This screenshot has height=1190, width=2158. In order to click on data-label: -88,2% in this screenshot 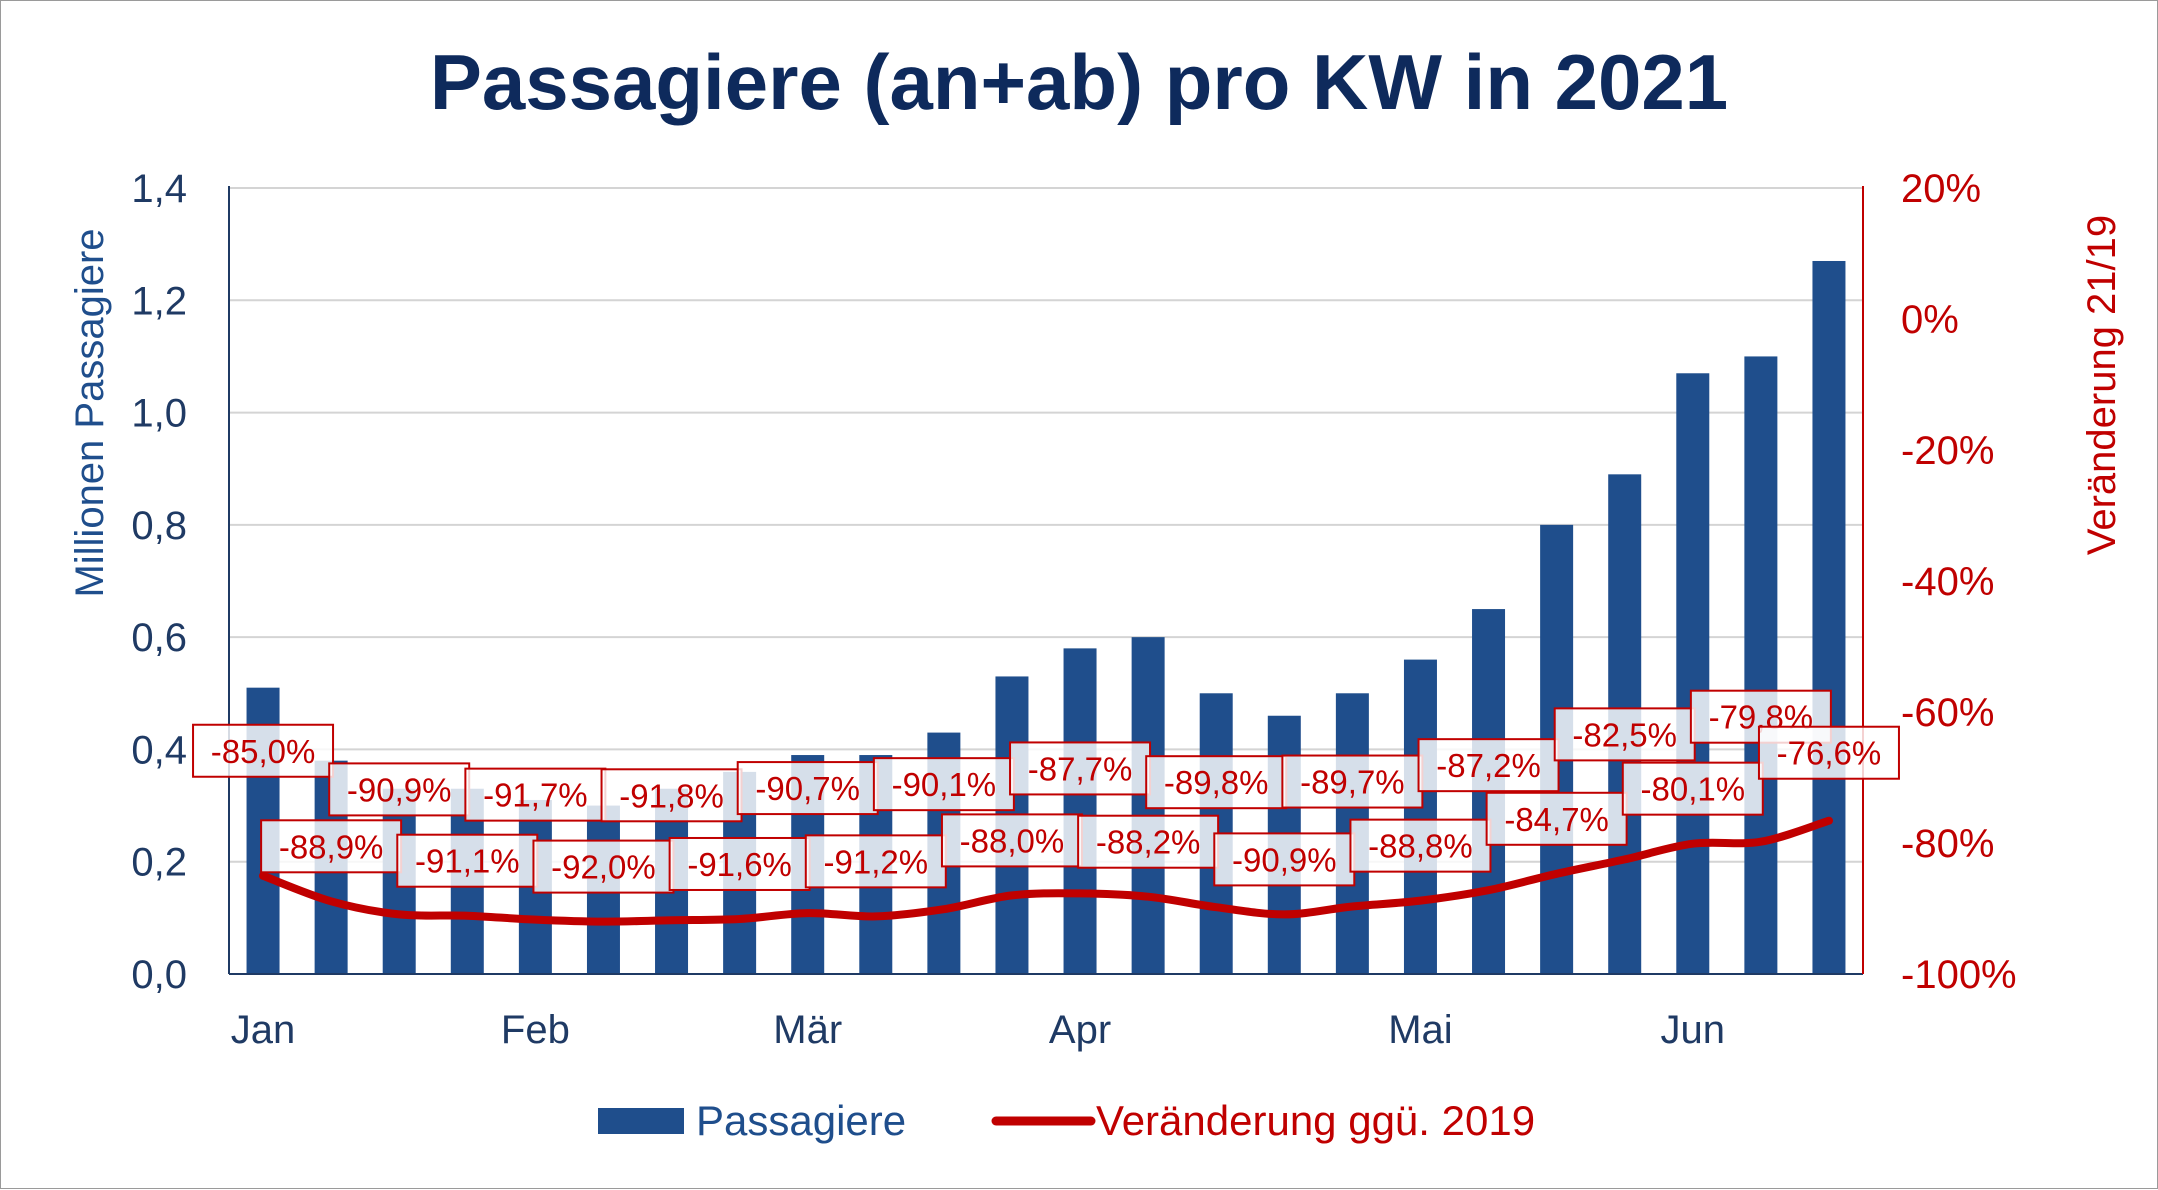, I will do `click(1148, 841)`.